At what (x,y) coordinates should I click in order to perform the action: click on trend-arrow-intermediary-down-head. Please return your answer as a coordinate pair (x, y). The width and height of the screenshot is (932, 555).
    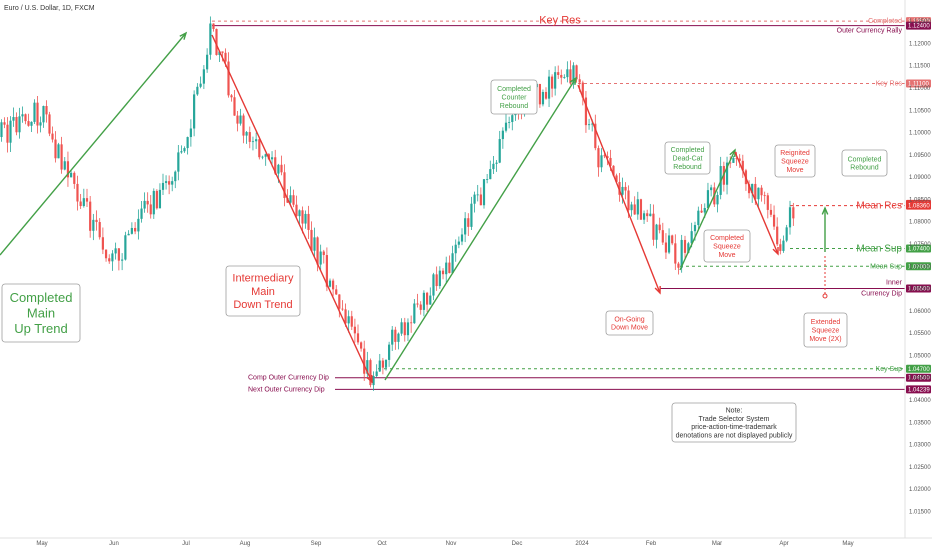
    Looking at the image, I should click on (369, 379).